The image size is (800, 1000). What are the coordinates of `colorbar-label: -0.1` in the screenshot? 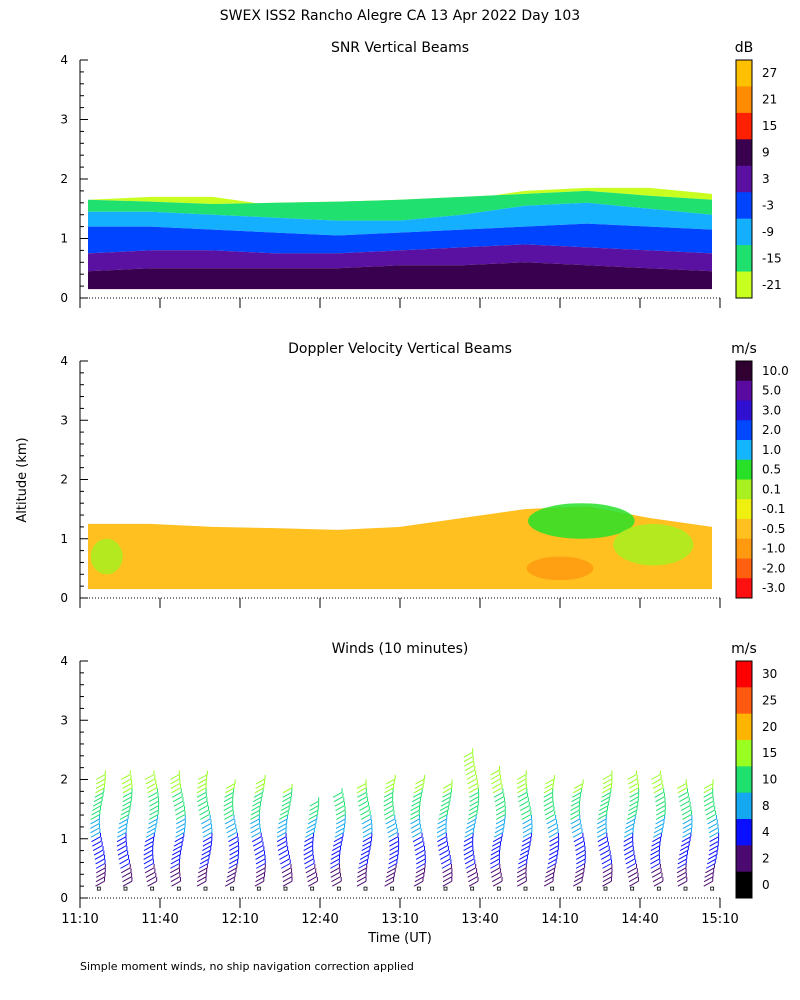 It's located at (773, 509).